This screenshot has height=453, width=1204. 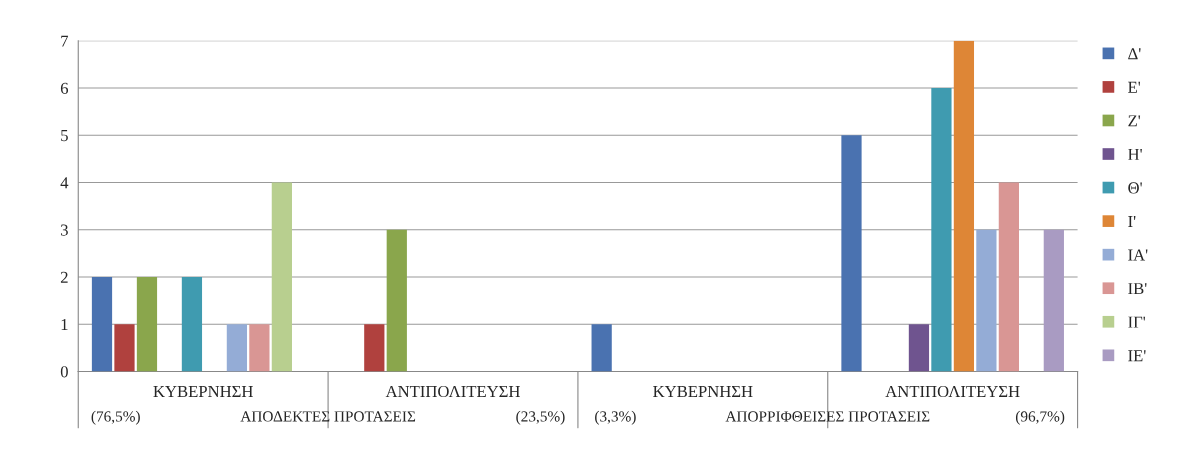 What do you see at coordinates (64, 277) in the screenshot?
I see `y-tick-label: 2` at bounding box center [64, 277].